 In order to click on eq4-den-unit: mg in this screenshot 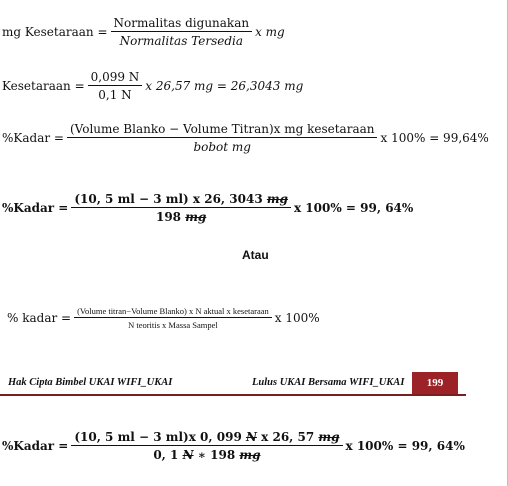, I will do `click(196, 217)`.